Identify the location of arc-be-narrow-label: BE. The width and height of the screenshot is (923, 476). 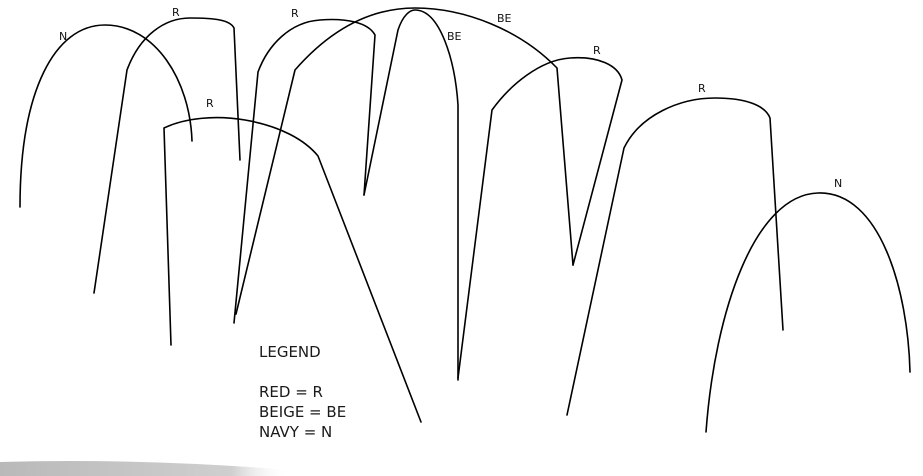
(454, 36).